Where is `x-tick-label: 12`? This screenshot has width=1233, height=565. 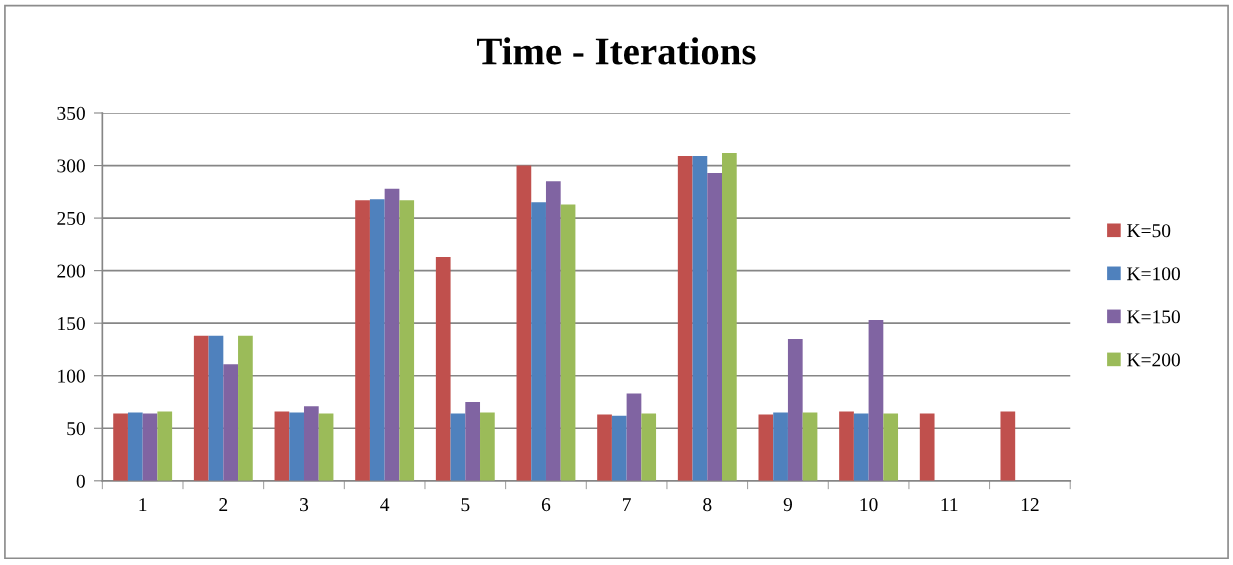 x-tick-label: 12 is located at coordinates (1030, 504).